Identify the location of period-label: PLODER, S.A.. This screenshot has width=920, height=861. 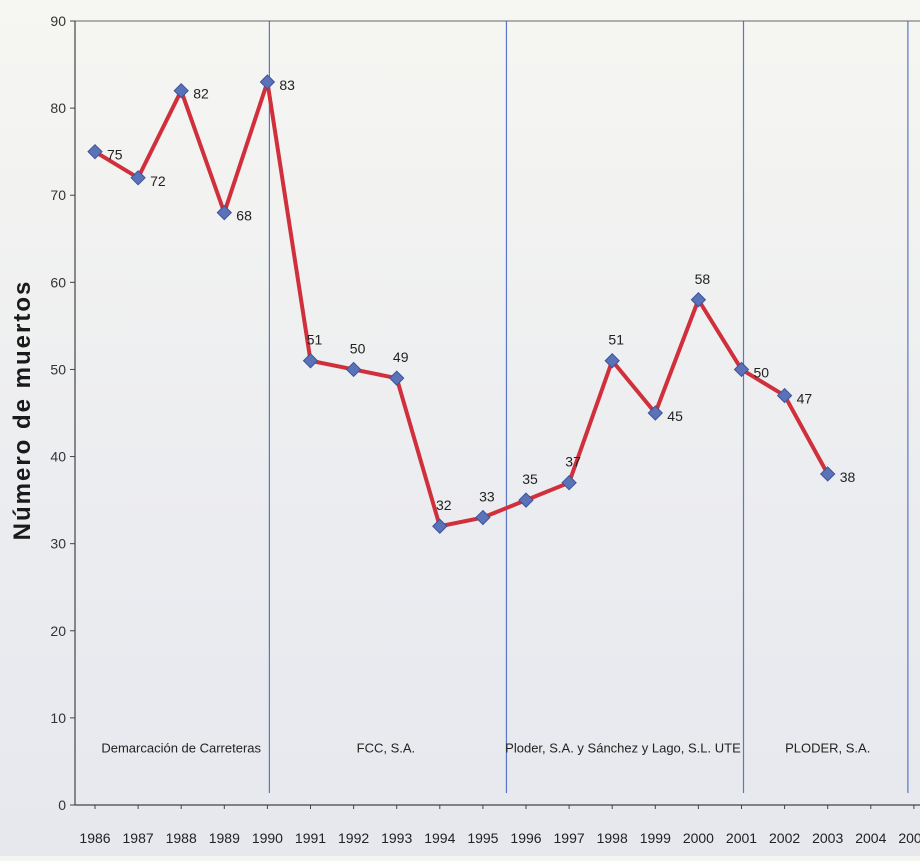
(827, 748).